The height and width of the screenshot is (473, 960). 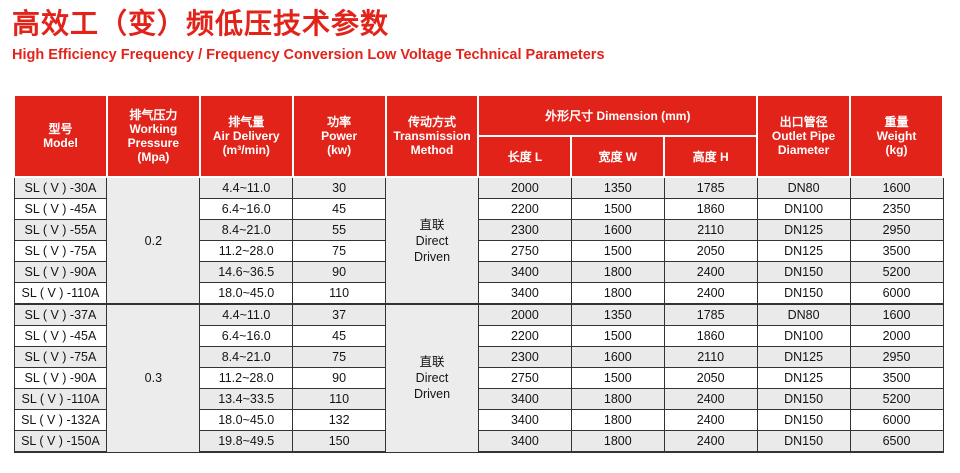 I want to click on header-outlet-pipe: 出口管径 Outlet Pipe Diameter, so click(x=804, y=136).